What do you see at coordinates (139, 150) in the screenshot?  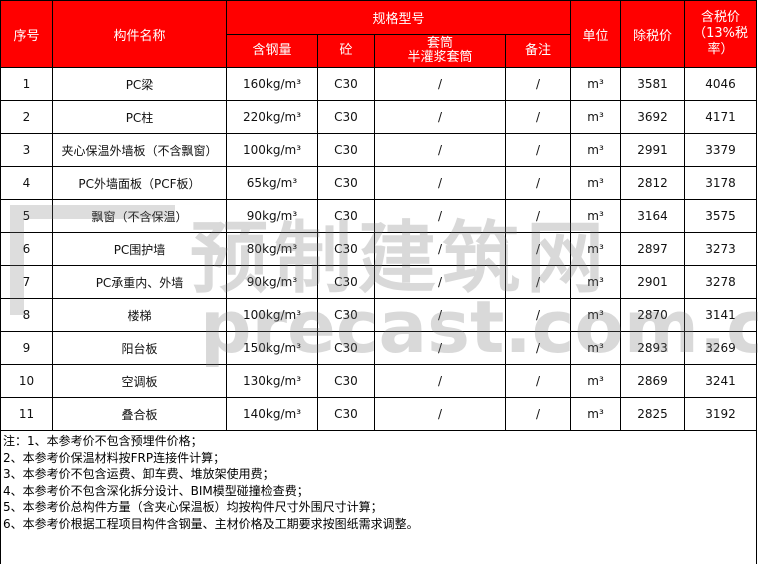 I see `cell-name: 夹心保温外墙板（不含飘窗）` at bounding box center [139, 150].